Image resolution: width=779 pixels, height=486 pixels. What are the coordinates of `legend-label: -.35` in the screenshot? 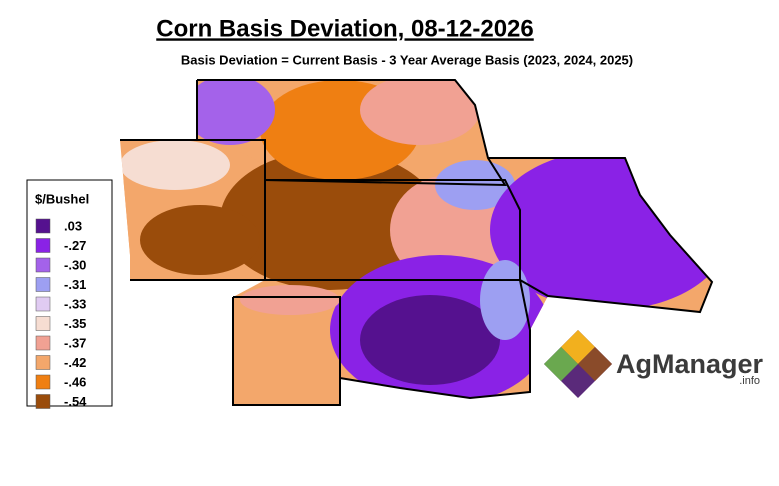 It's located at (75, 323).